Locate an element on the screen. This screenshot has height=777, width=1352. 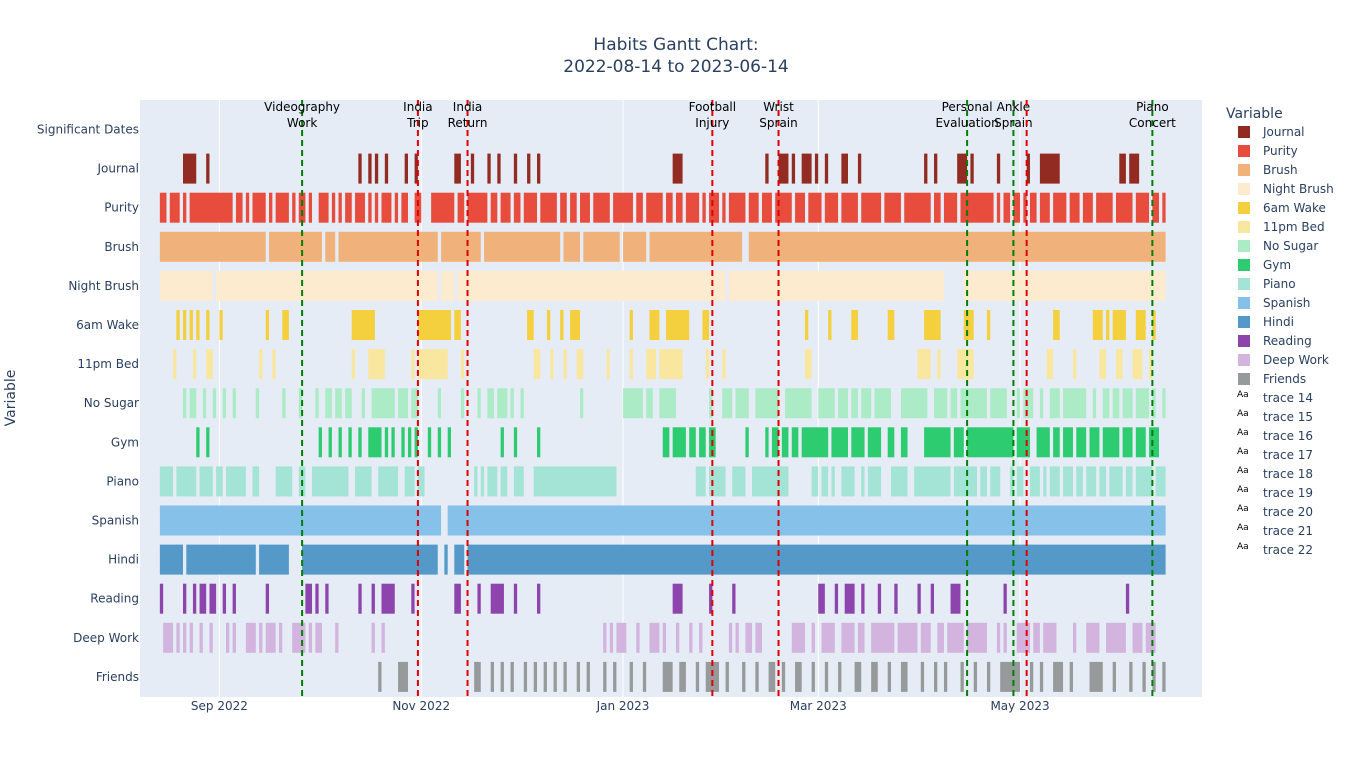
legend-item: 11pm Bed is located at coordinates (1281, 227).